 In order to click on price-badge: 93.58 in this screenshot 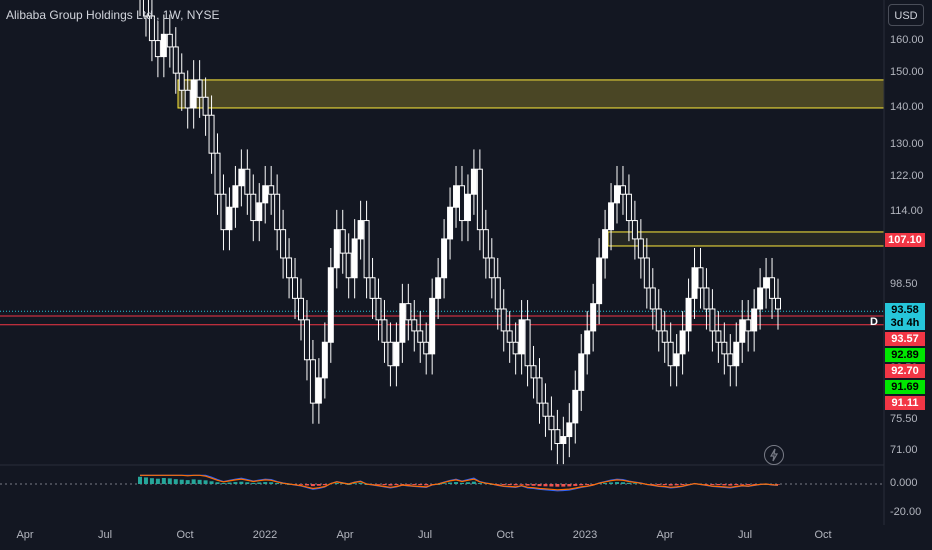, I will do `click(905, 310)`.